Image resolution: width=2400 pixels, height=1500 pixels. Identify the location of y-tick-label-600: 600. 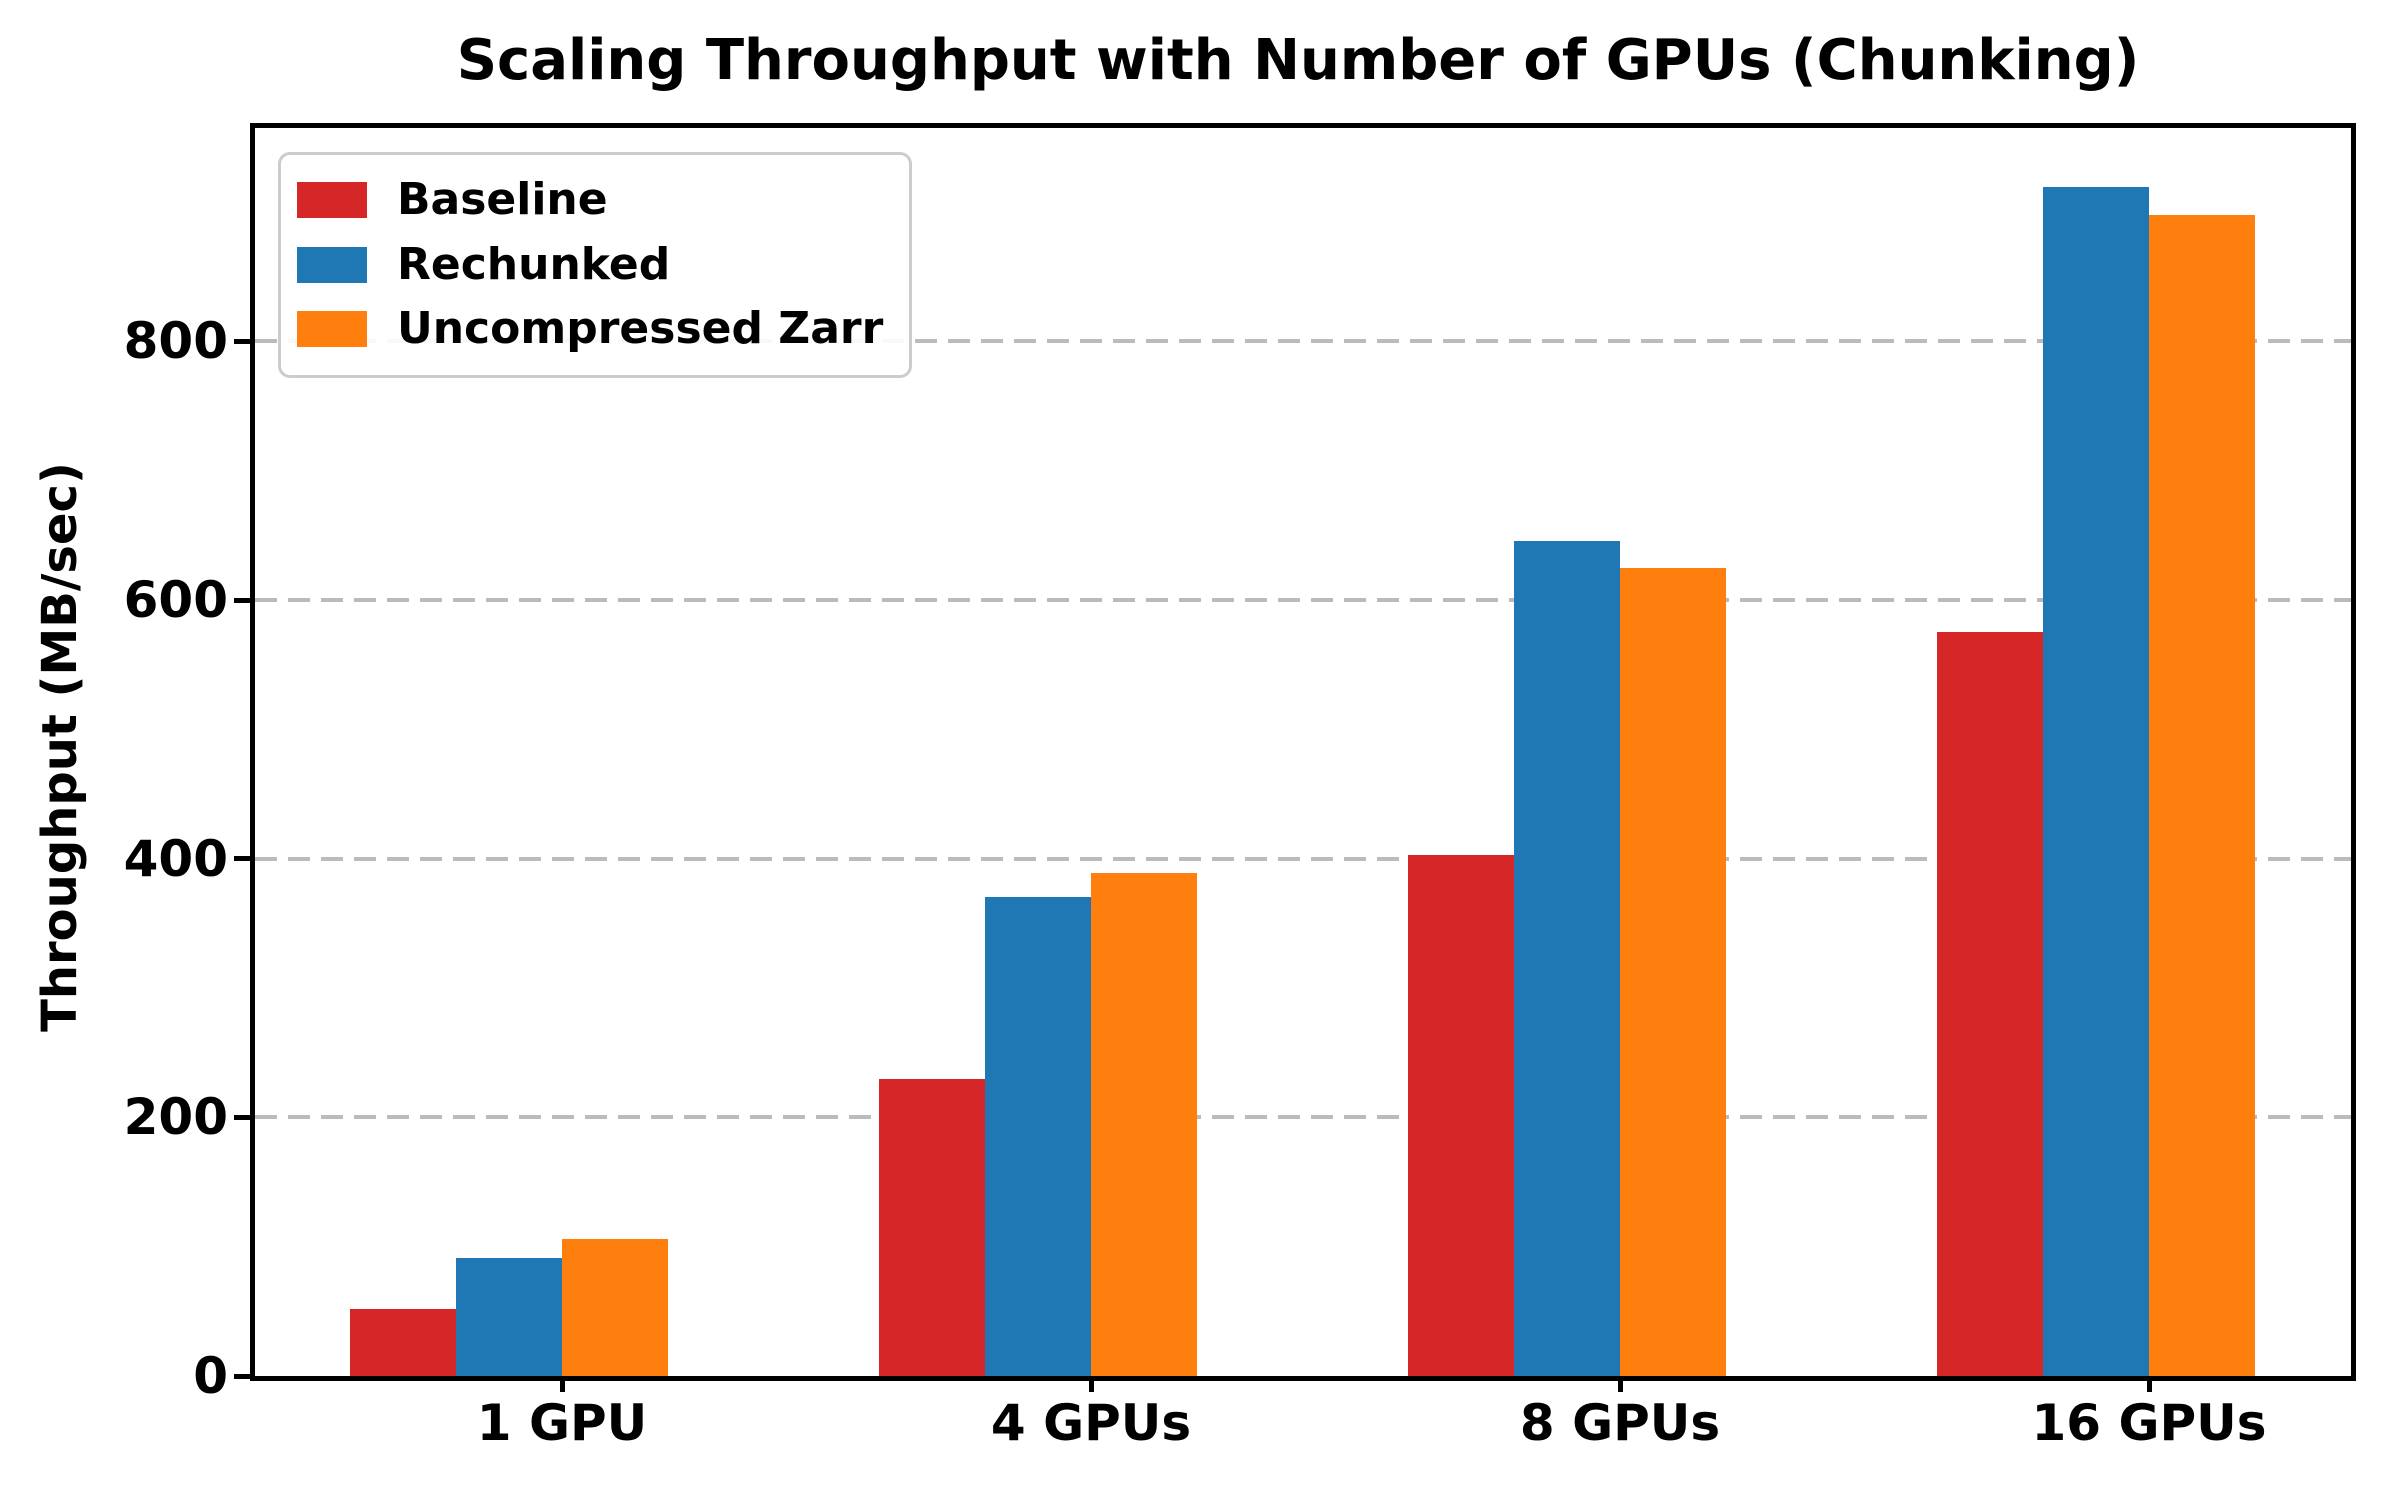
(175, 600).